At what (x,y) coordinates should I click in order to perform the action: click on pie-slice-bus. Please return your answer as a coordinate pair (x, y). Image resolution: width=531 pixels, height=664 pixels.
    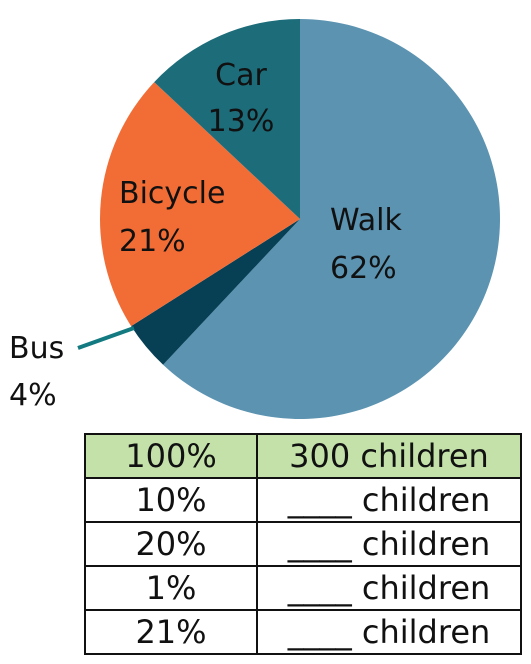
    Looking at the image, I should click on (215, 292).